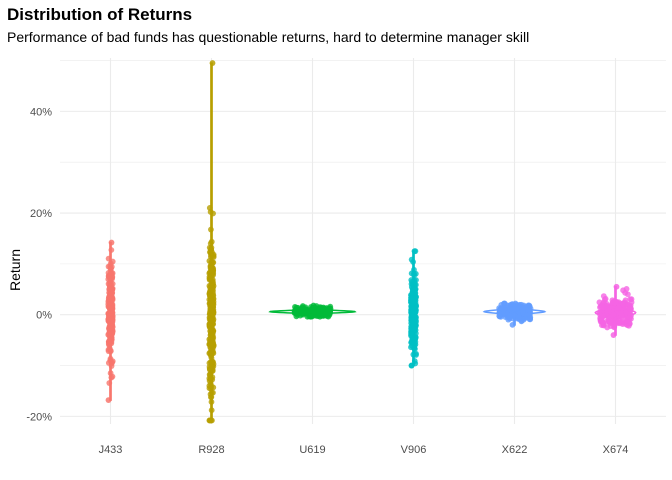 The image size is (672, 480). I want to click on x-tick-label: J433, so click(111, 450).